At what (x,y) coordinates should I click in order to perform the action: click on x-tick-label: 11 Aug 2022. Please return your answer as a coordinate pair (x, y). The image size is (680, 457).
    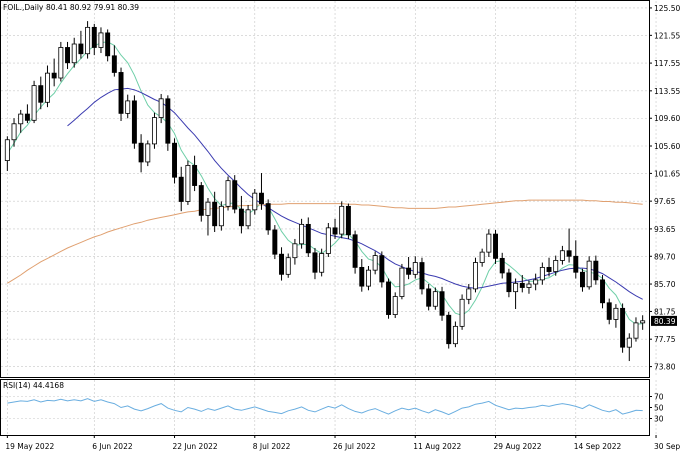
    Looking at the image, I should click on (437, 446).